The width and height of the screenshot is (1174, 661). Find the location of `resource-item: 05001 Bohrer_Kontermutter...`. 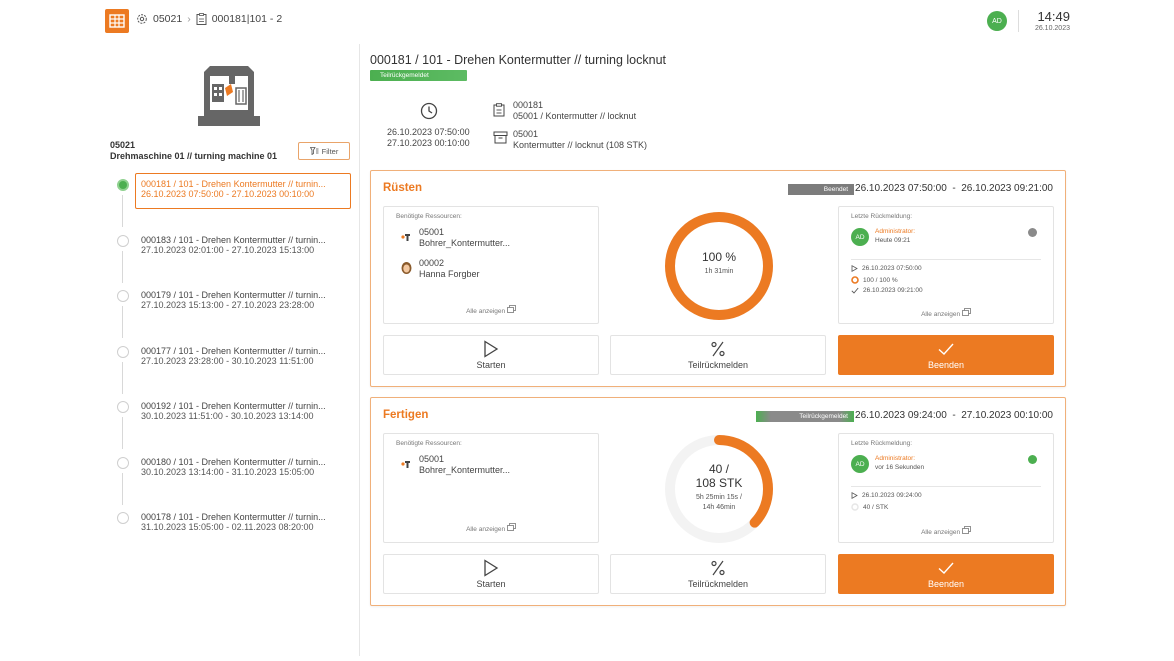

resource-item: 05001 Bohrer_Kontermutter... is located at coordinates (455, 238).